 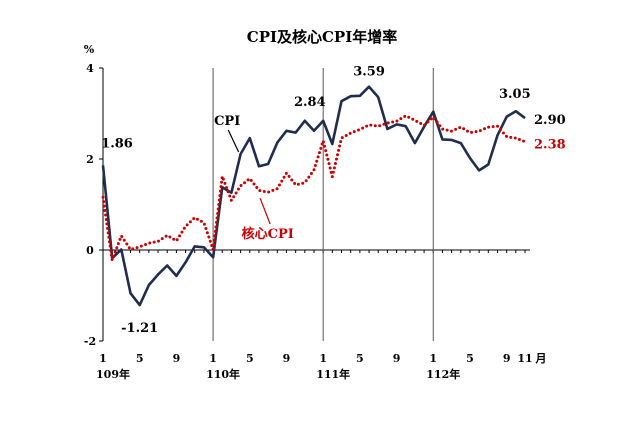 What do you see at coordinates (233, 141) in the screenshot?
I see `cpi-label-arrow` at bounding box center [233, 141].